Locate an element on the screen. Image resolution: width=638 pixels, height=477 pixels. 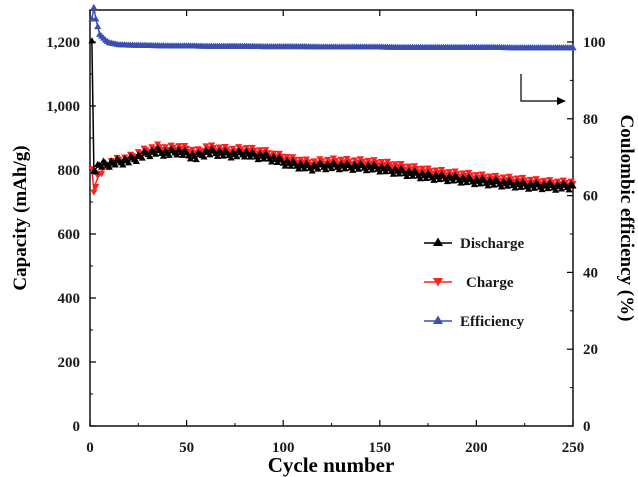
y-tick-label-right: 20 is located at coordinates (590, 350).